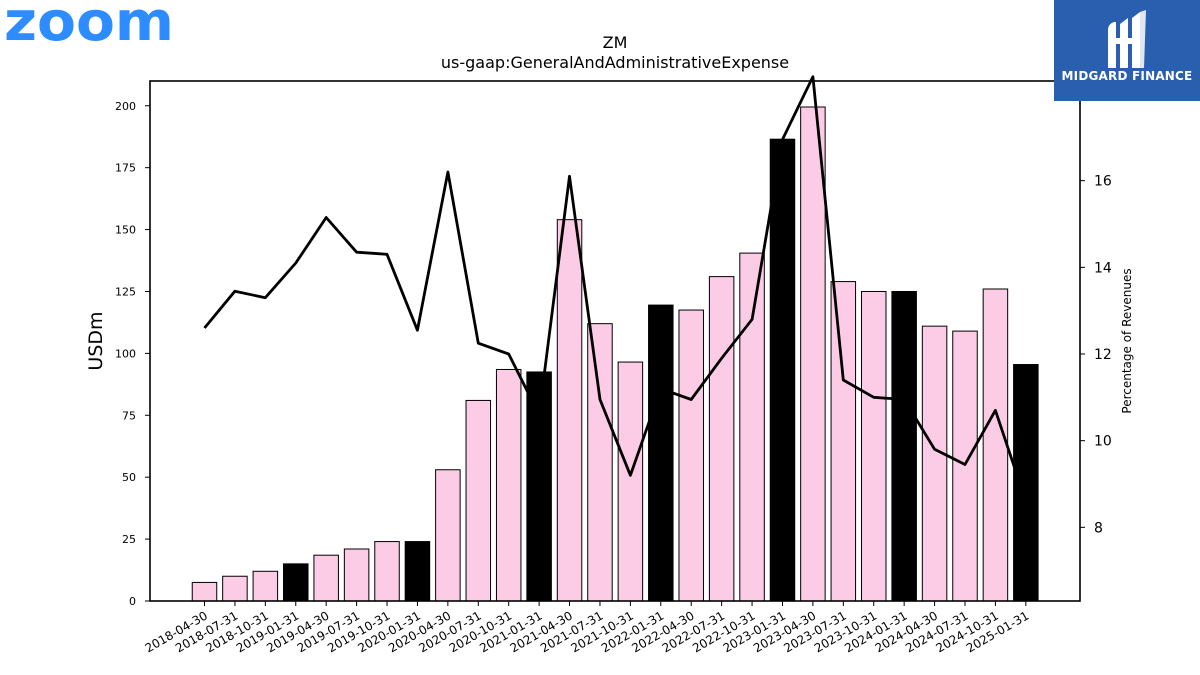 This screenshot has height=675, width=1200. Describe the element at coordinates (1098, 528) in the screenshot. I see `y2-tick-label: 8` at that location.